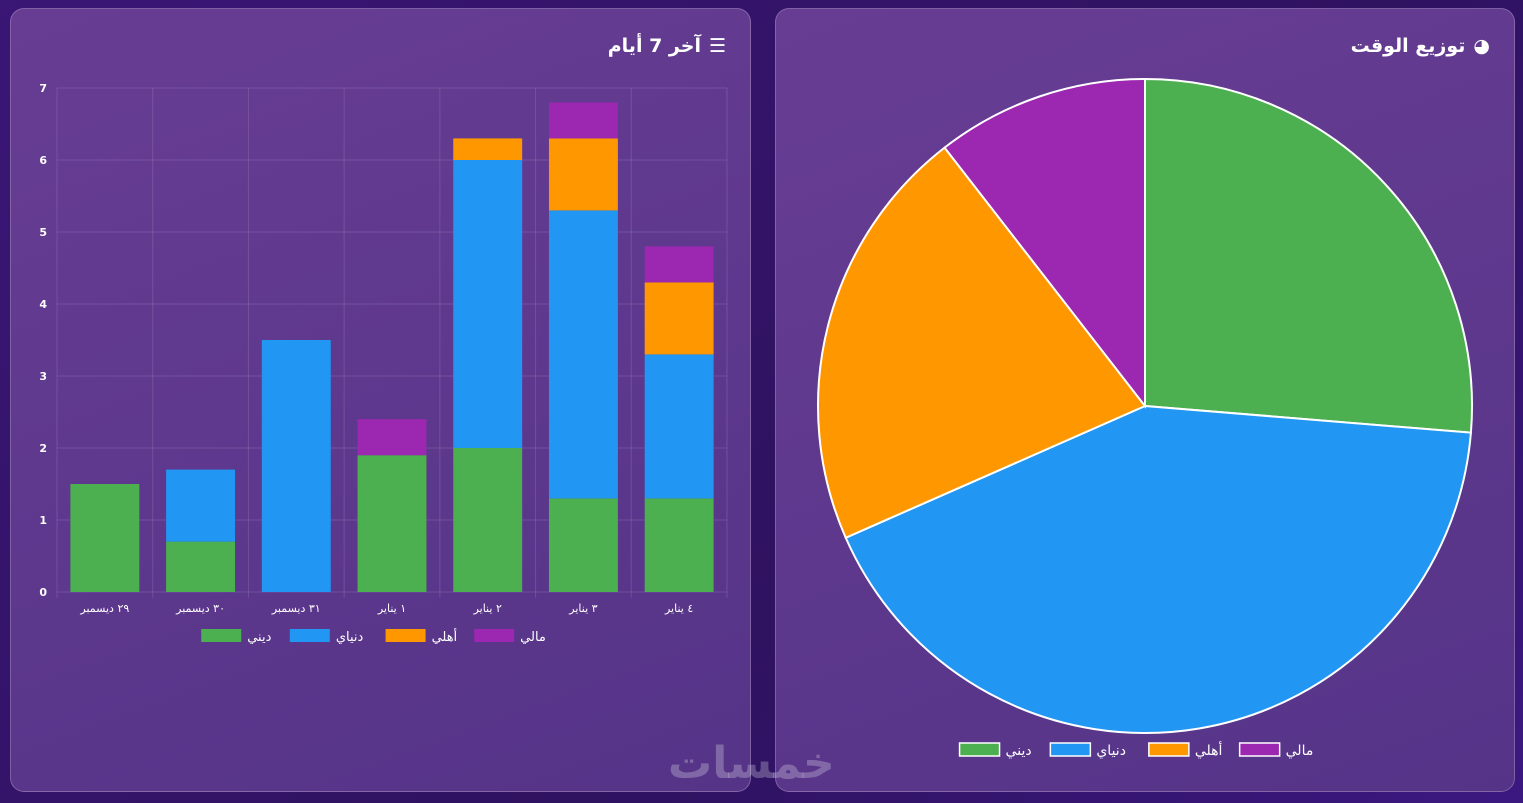 This screenshot has height=803, width=1523. I want to click on y-tick-label: 5, so click(43, 232).